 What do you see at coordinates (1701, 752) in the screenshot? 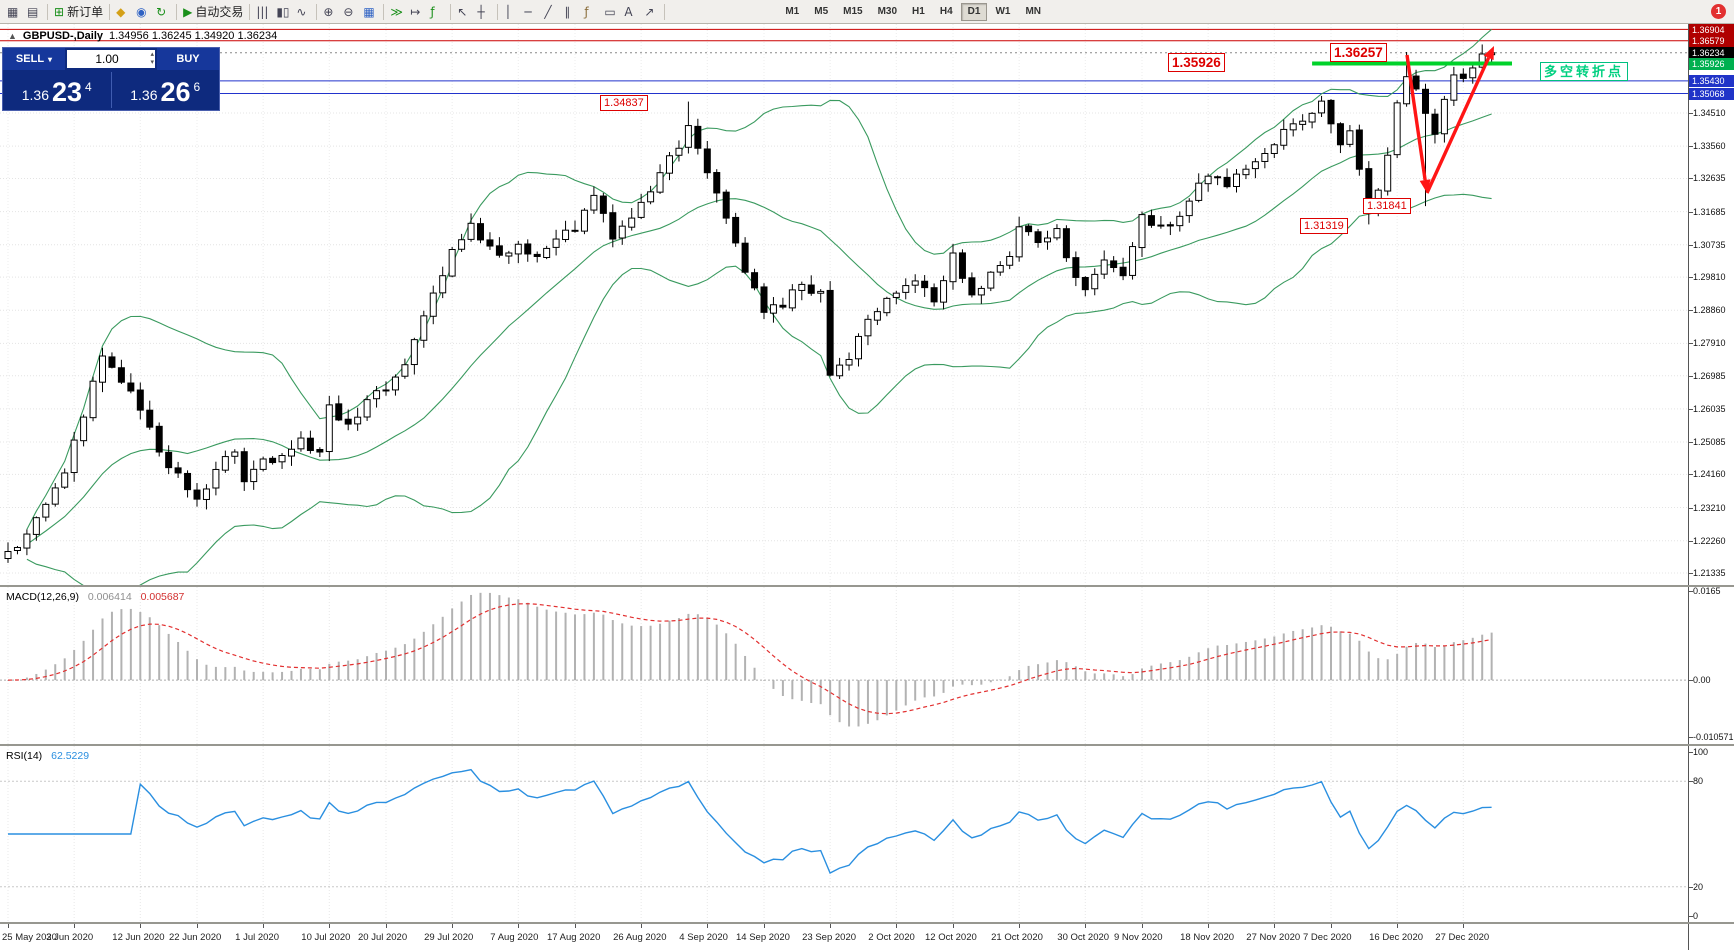
I see `rsi-axis-label: 100` at bounding box center [1701, 752].